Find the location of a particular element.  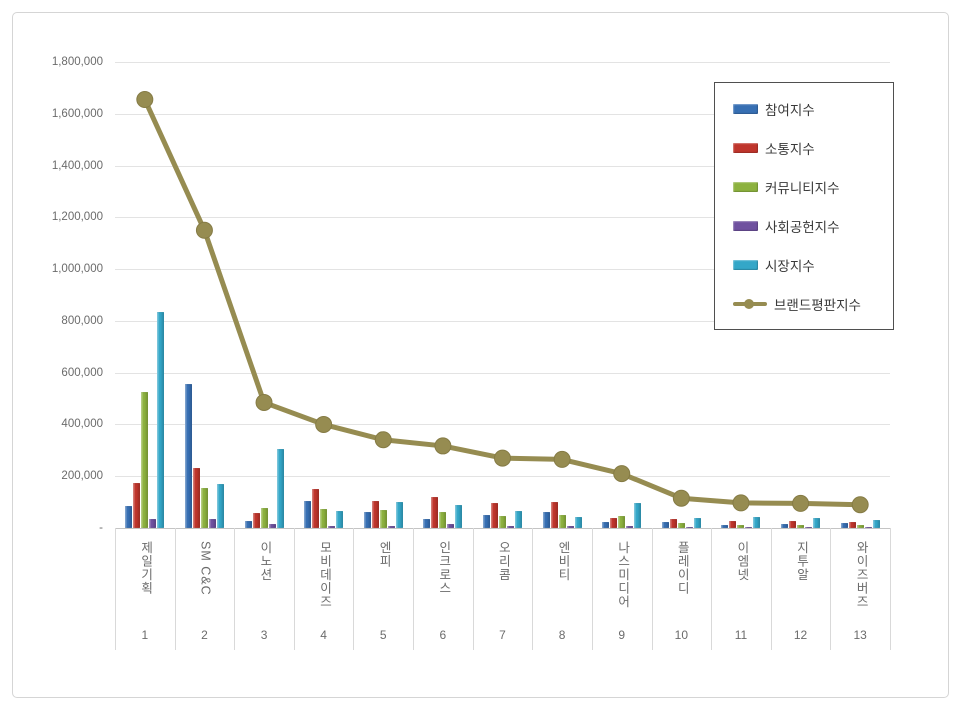

y-axis-tick-label: 200,000 is located at coordinates (82, 476).